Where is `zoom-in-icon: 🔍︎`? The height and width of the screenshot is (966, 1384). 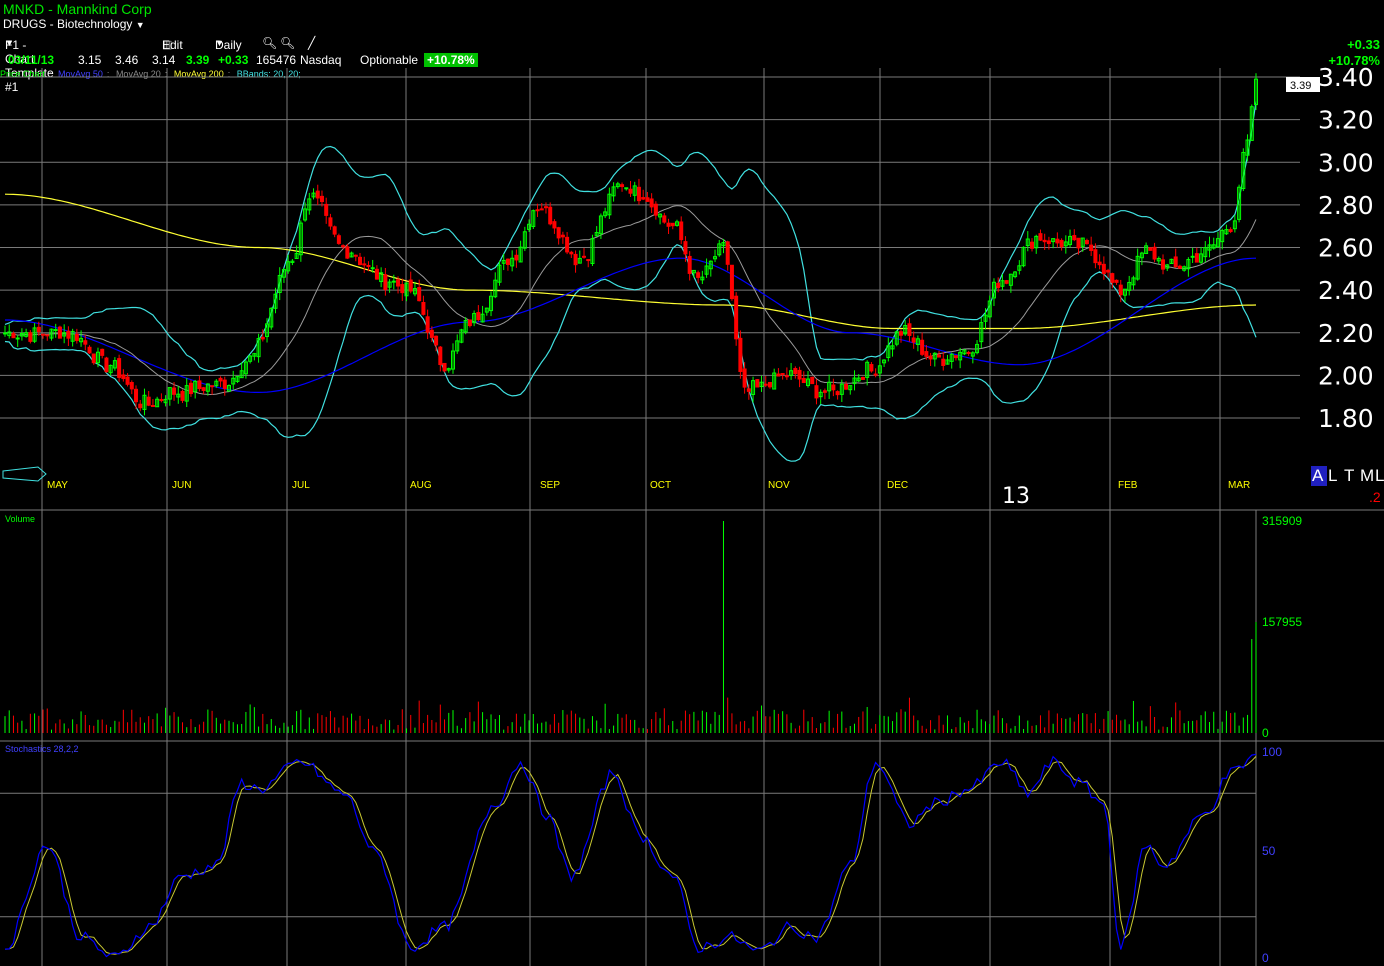 zoom-in-icon: 🔍︎ is located at coordinates (270, 43).